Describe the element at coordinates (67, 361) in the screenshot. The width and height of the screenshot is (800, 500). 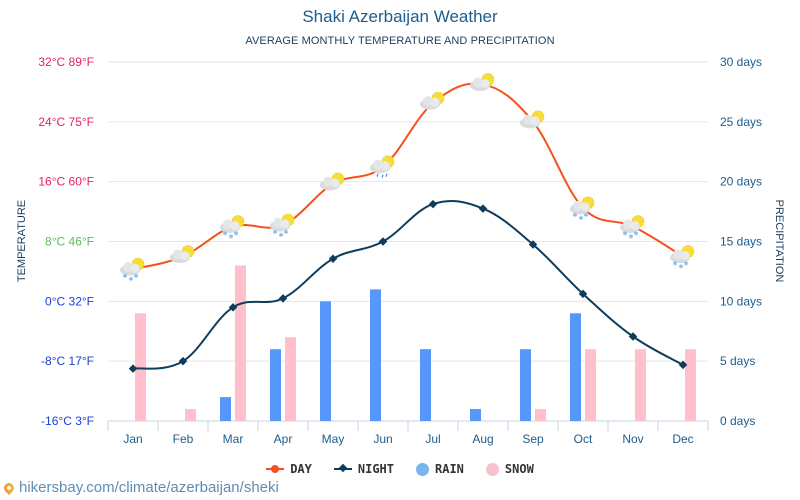
I see `temperature-tick-label: -8°C 17°F` at that location.